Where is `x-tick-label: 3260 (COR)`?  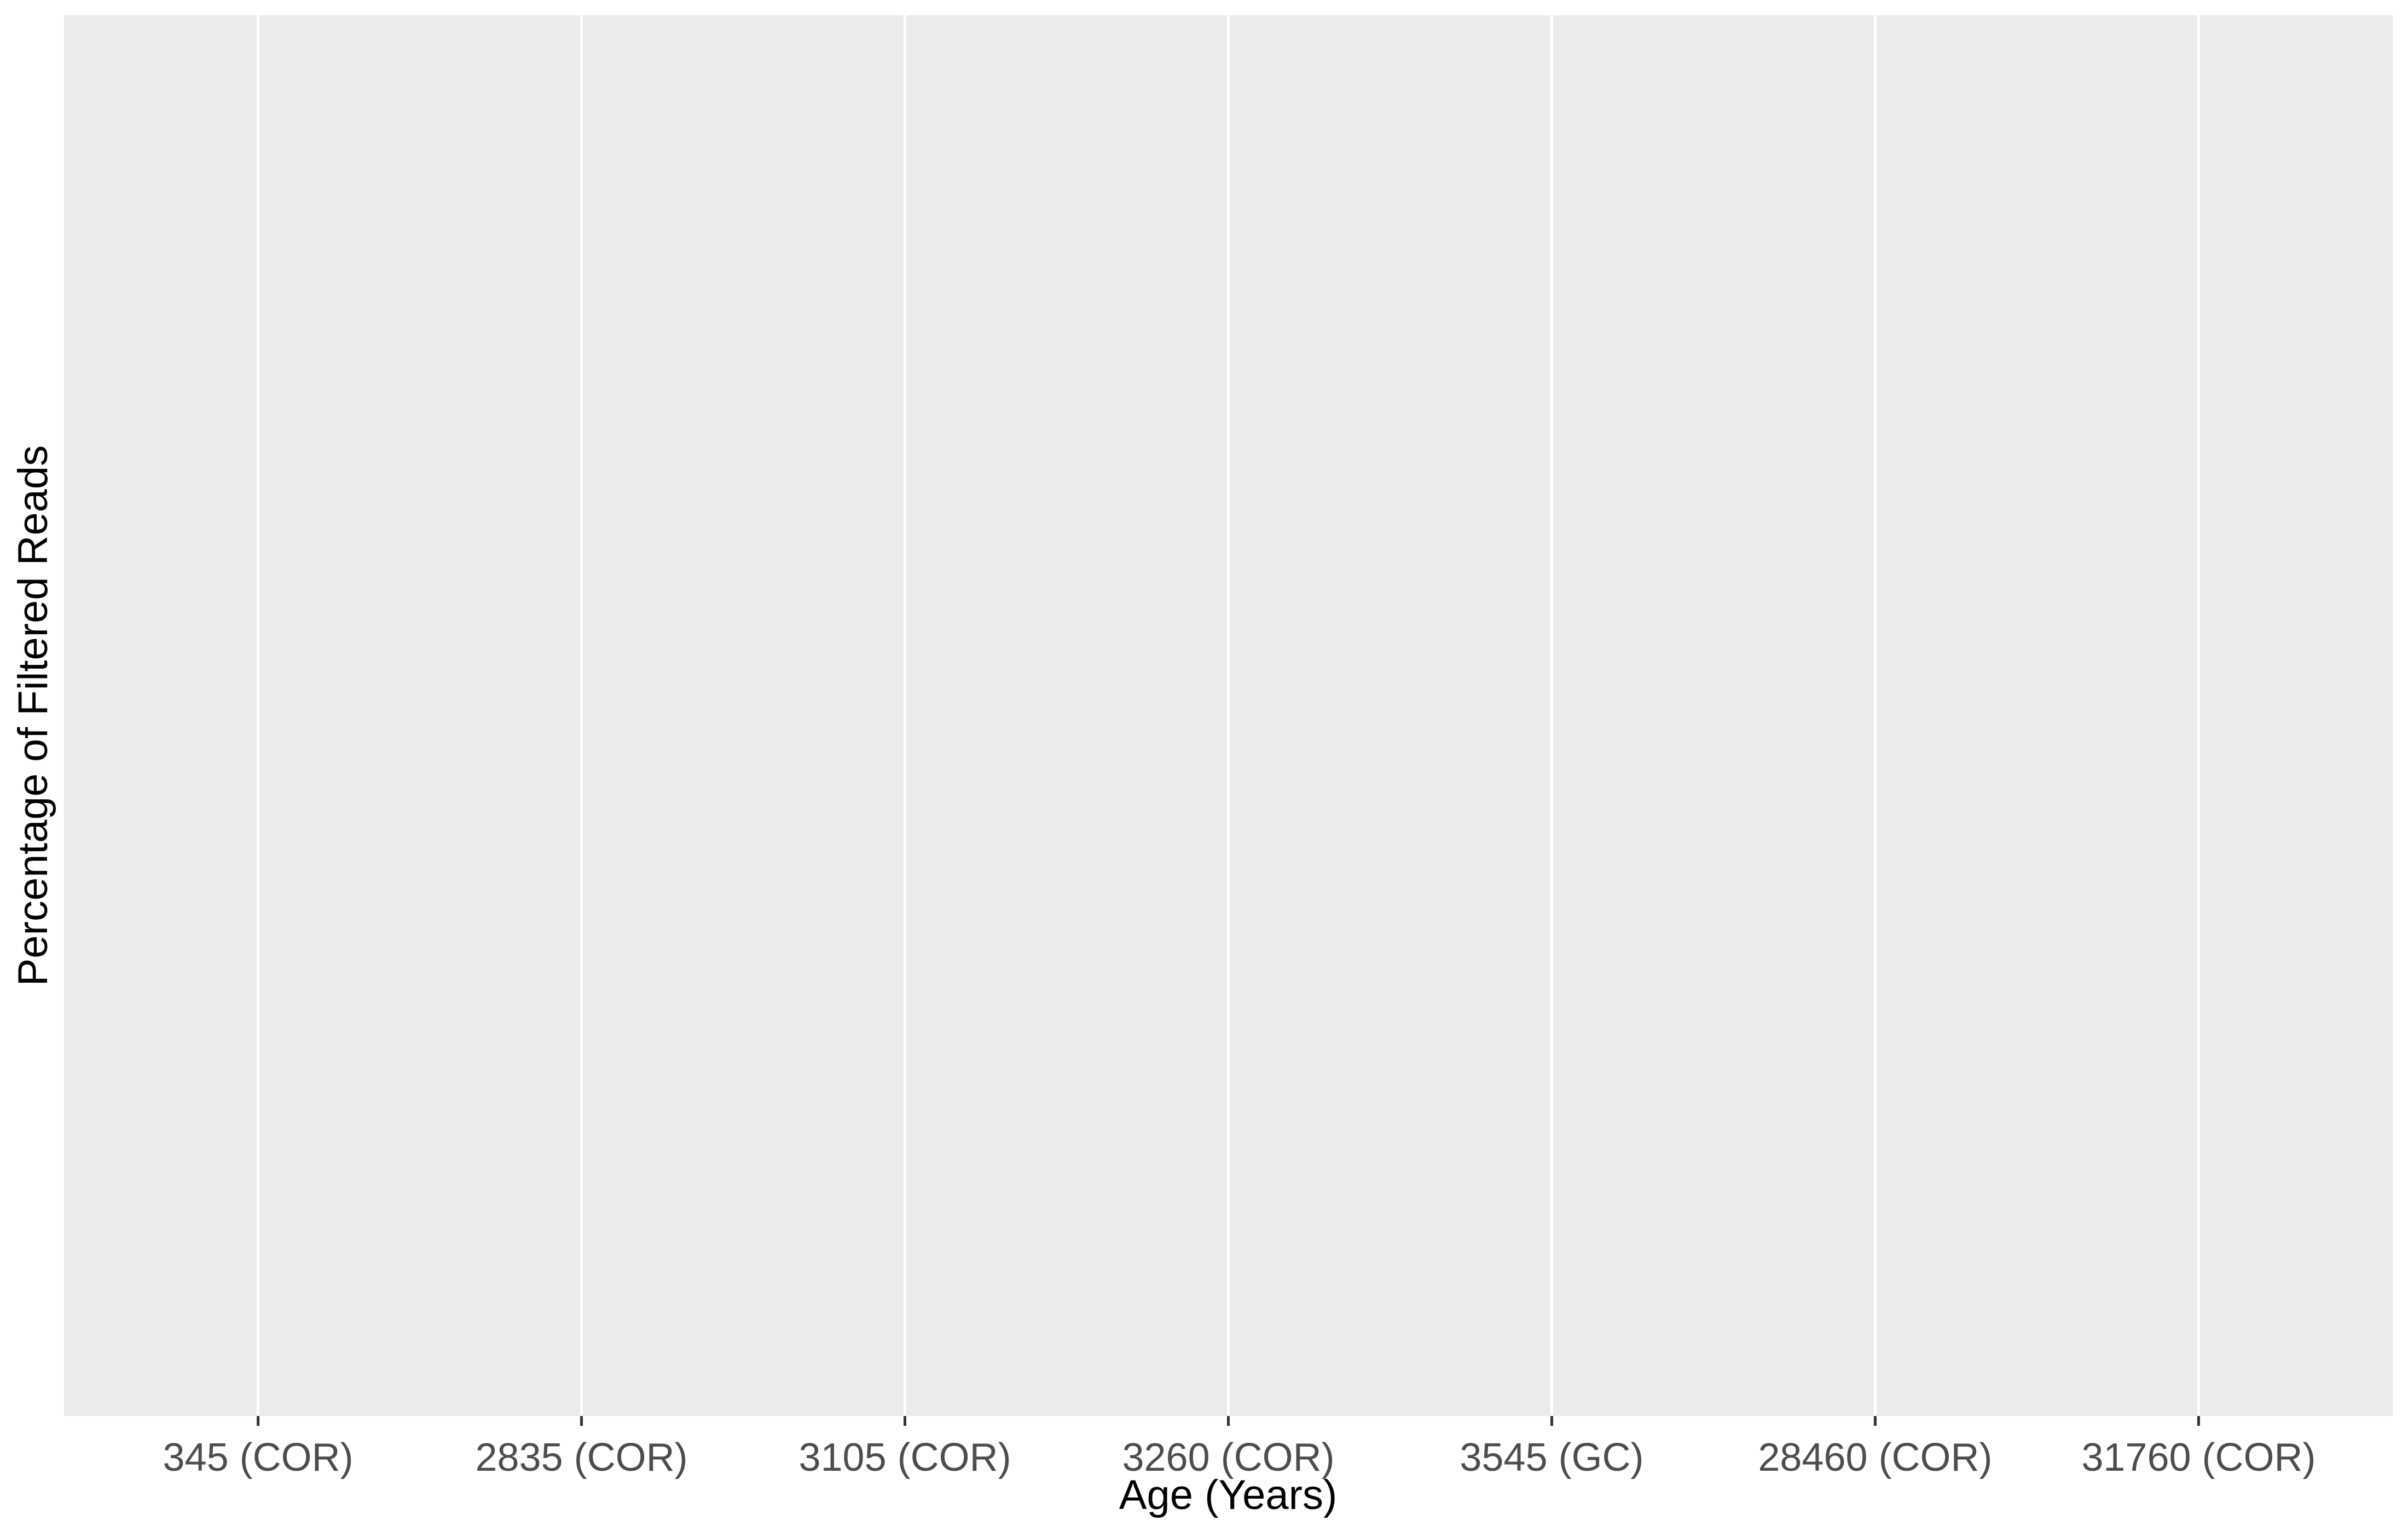 x-tick-label: 3260 (COR) is located at coordinates (1228, 1457).